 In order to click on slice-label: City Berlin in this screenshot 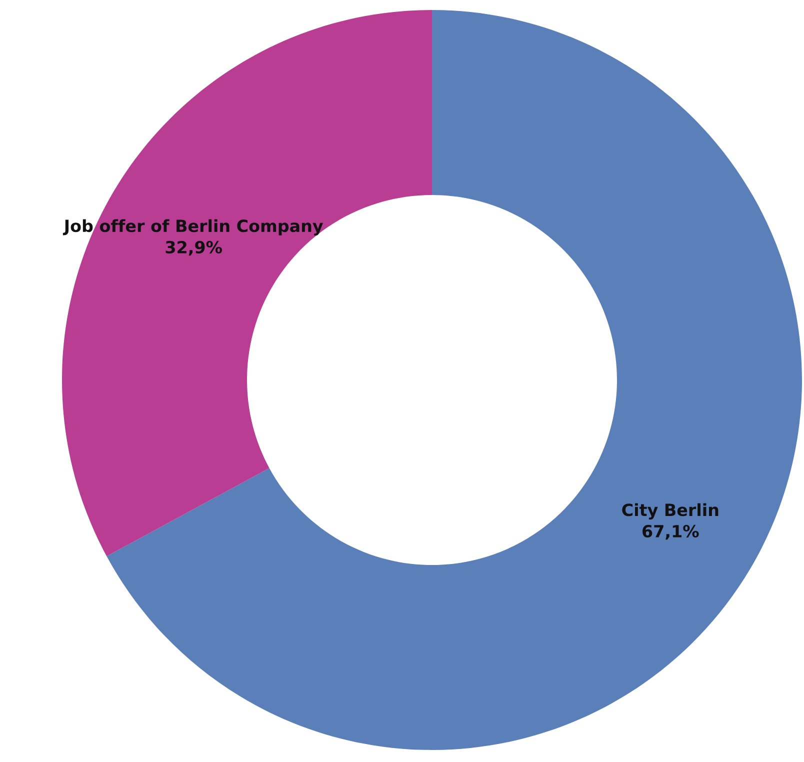, I will do `click(670, 511)`.